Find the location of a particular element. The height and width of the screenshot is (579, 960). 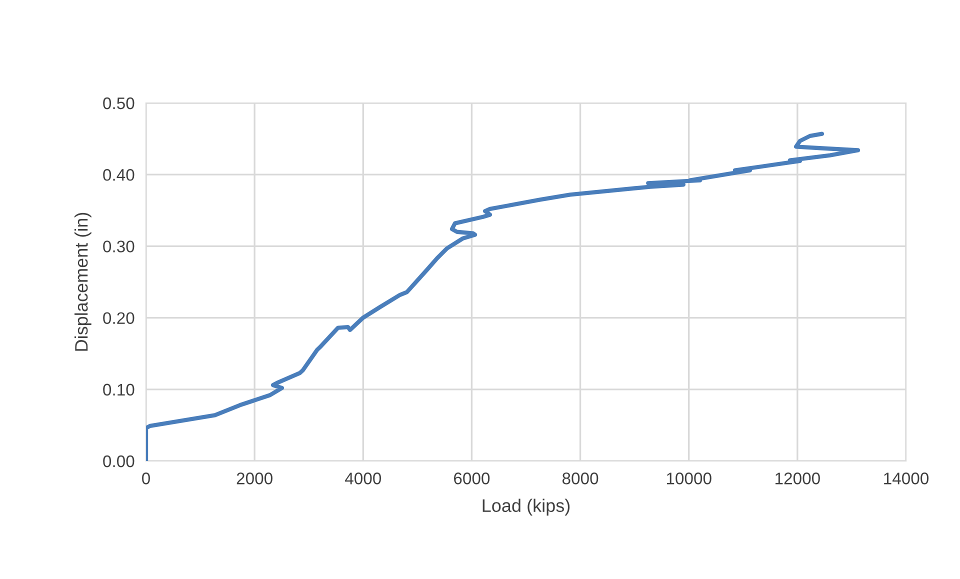

y-tick-label: 0.50 is located at coordinates (118, 103).